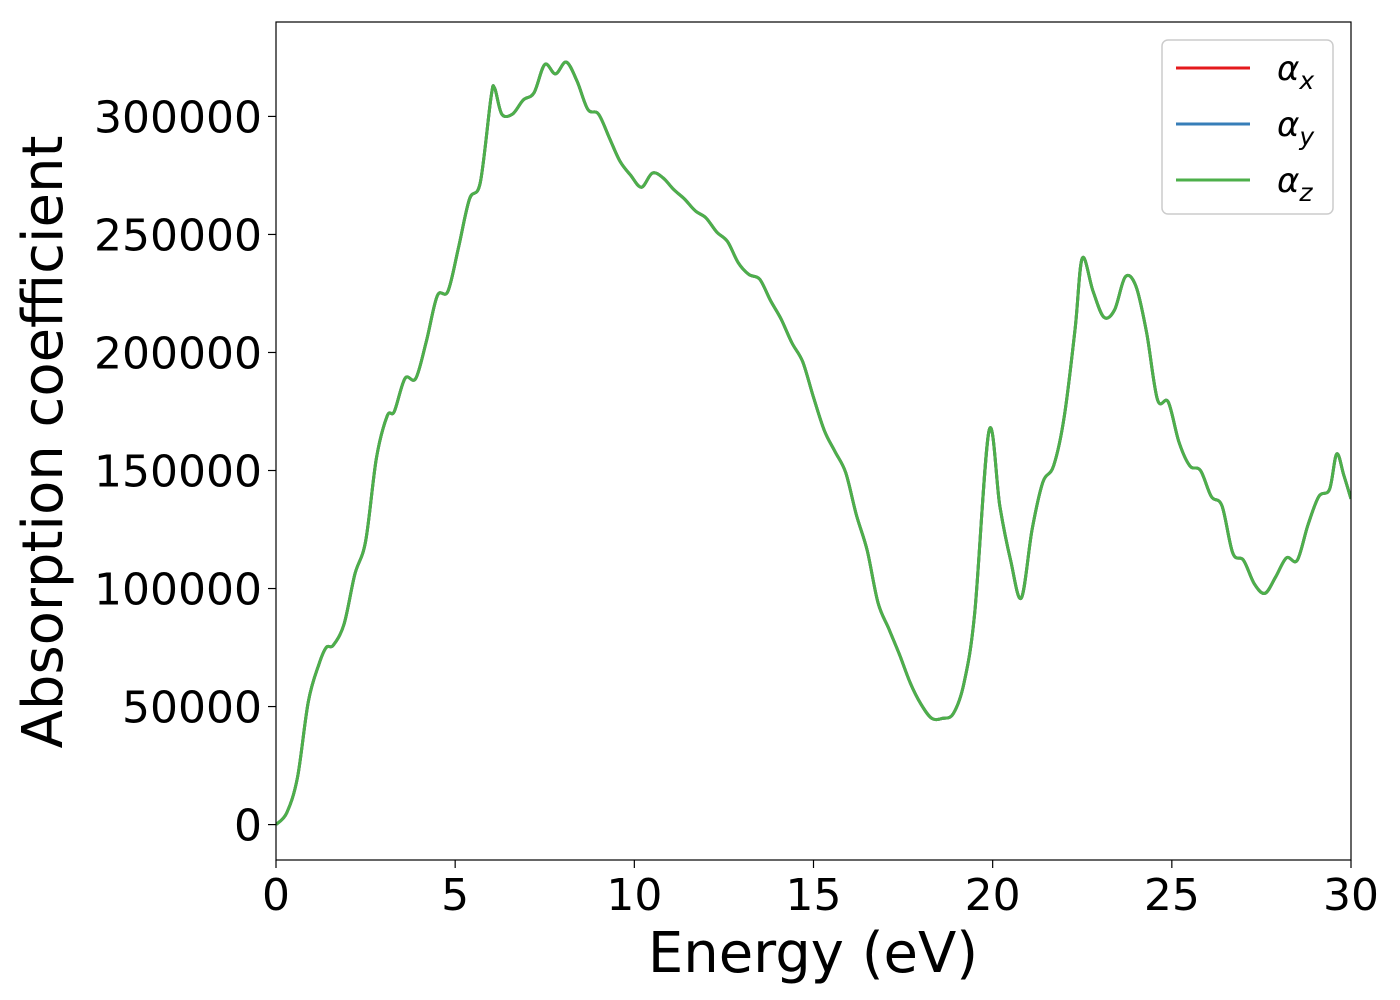 This screenshot has width=1400, height=1000. I want to click on y-tick-label: 50000, so click(192, 708).